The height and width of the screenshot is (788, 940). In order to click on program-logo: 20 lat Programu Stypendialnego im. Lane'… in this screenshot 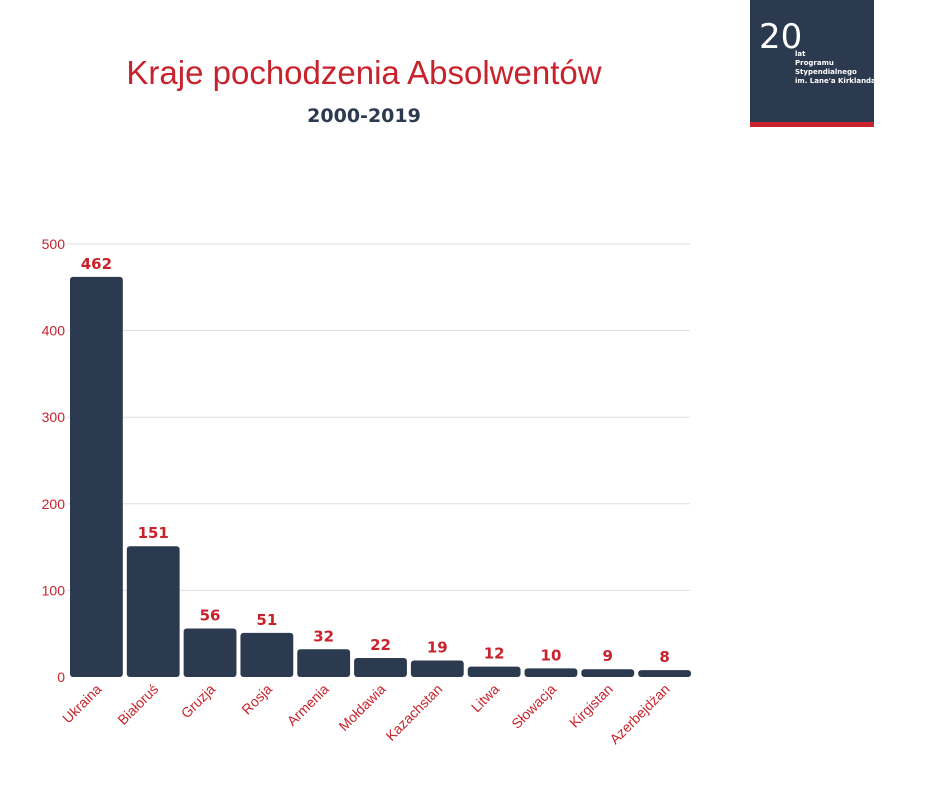, I will do `click(813, 61)`.